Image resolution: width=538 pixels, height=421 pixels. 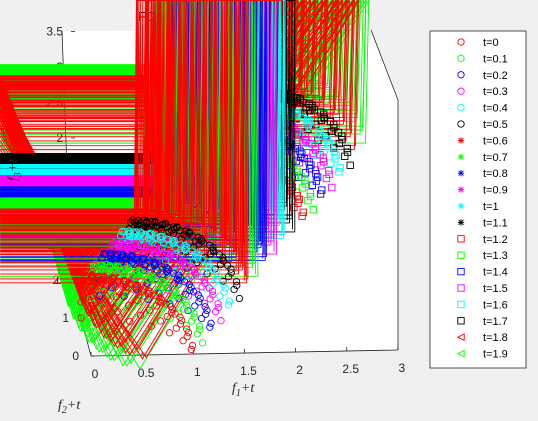 I want to click on y-axis-label: f2+t, so click(x=69, y=407).